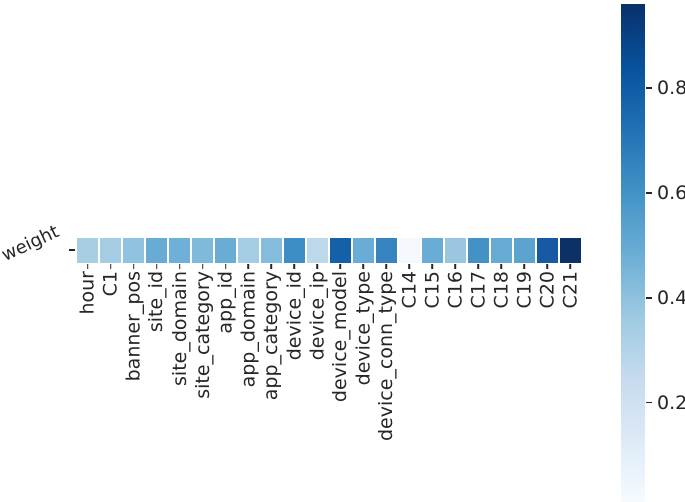 Image resolution: width=685 pixels, height=502 pixels. What do you see at coordinates (478, 290) in the screenshot?
I see `x-tick-label: C17` at bounding box center [478, 290].